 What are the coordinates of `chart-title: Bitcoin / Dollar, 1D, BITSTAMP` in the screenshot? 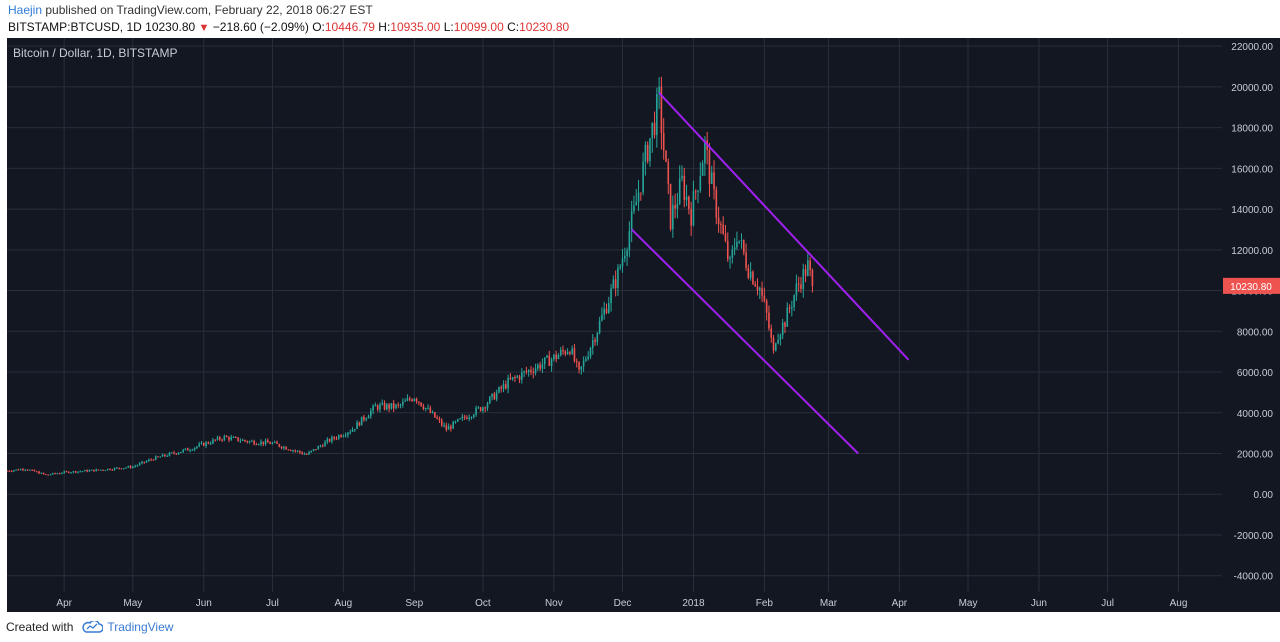 It's located at (95, 53).